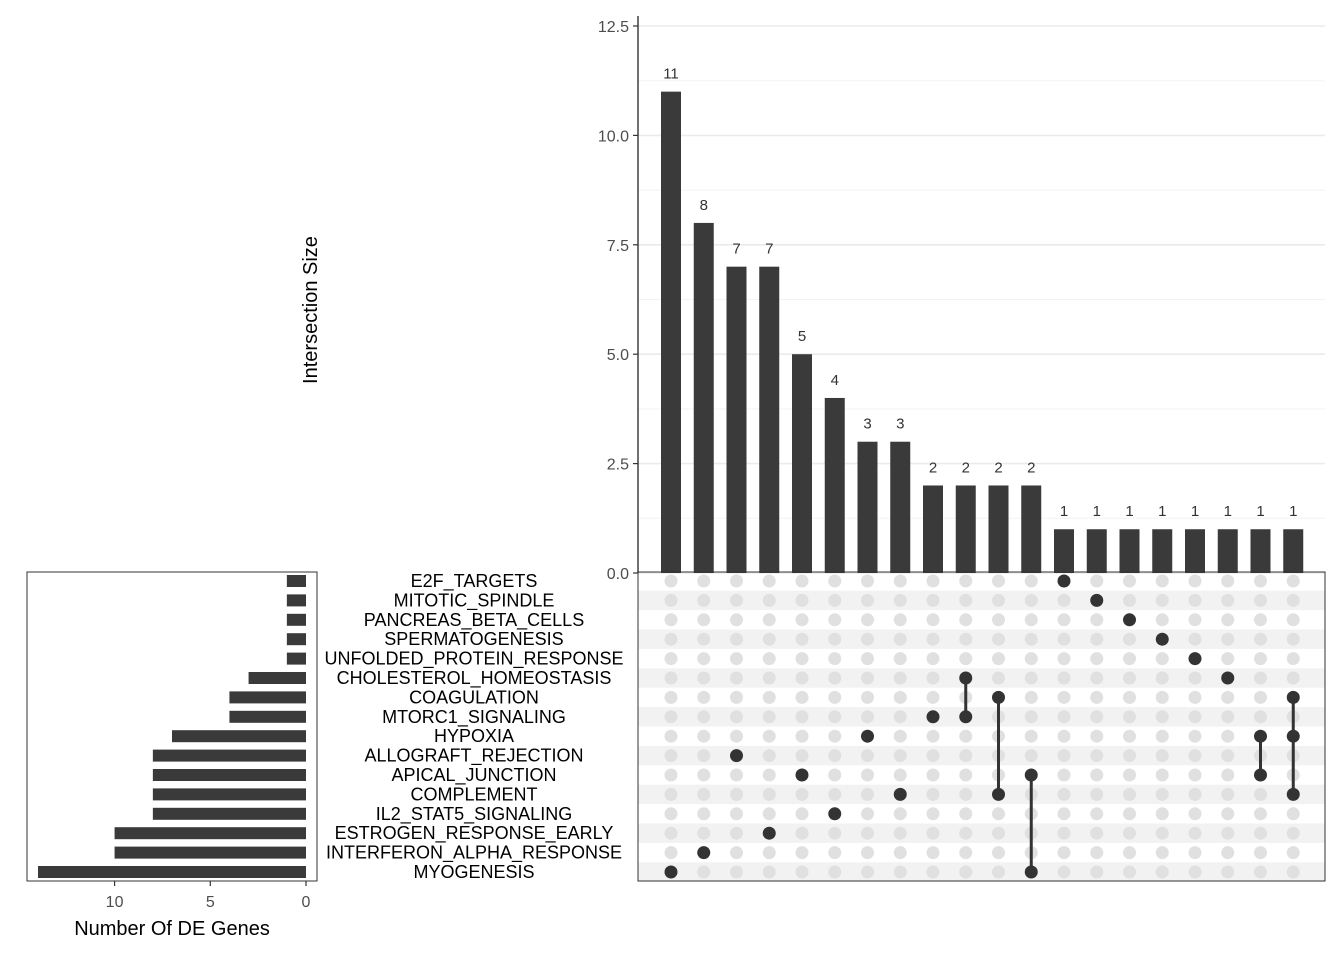 The height and width of the screenshot is (960, 1344). I want to click on set-size-panel: 10 5 0, so click(172, 741).